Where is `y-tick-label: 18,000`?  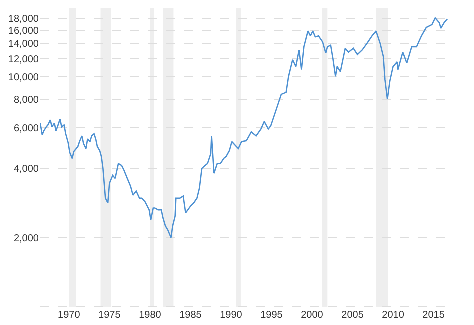 y-tick-label: 18,000 is located at coordinates (24, 20).